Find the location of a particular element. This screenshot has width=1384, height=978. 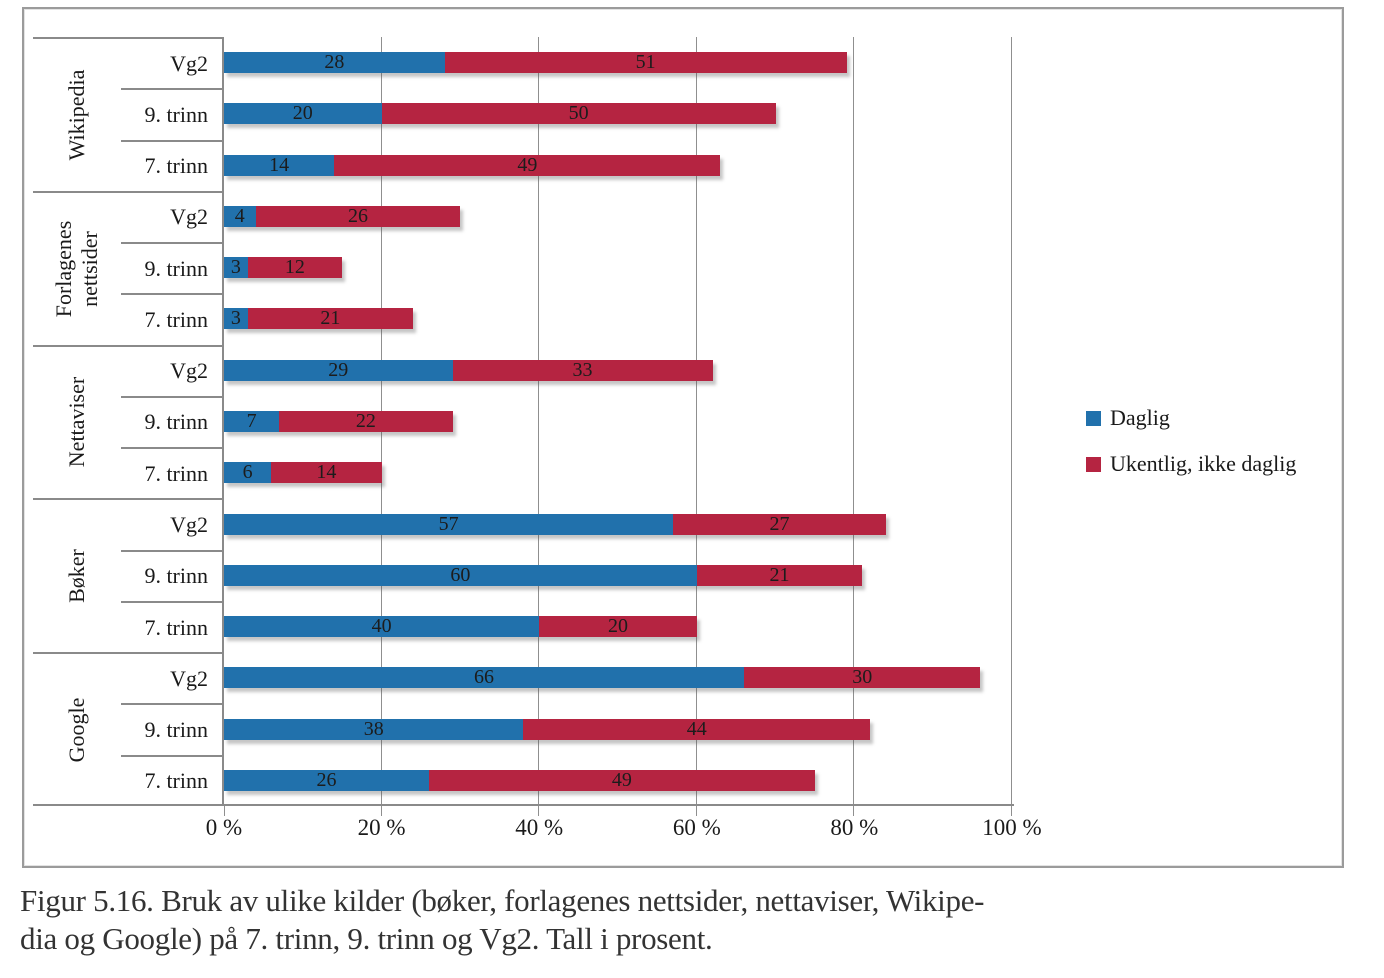

bar-segment-daglig: 3 is located at coordinates (236, 318).